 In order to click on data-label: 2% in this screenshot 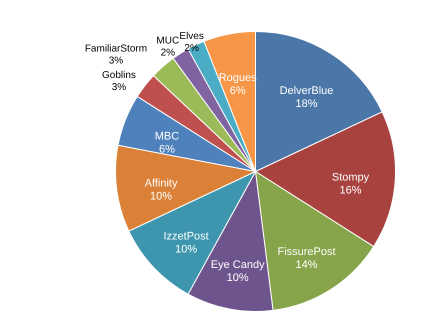, I will do `click(168, 53)`.